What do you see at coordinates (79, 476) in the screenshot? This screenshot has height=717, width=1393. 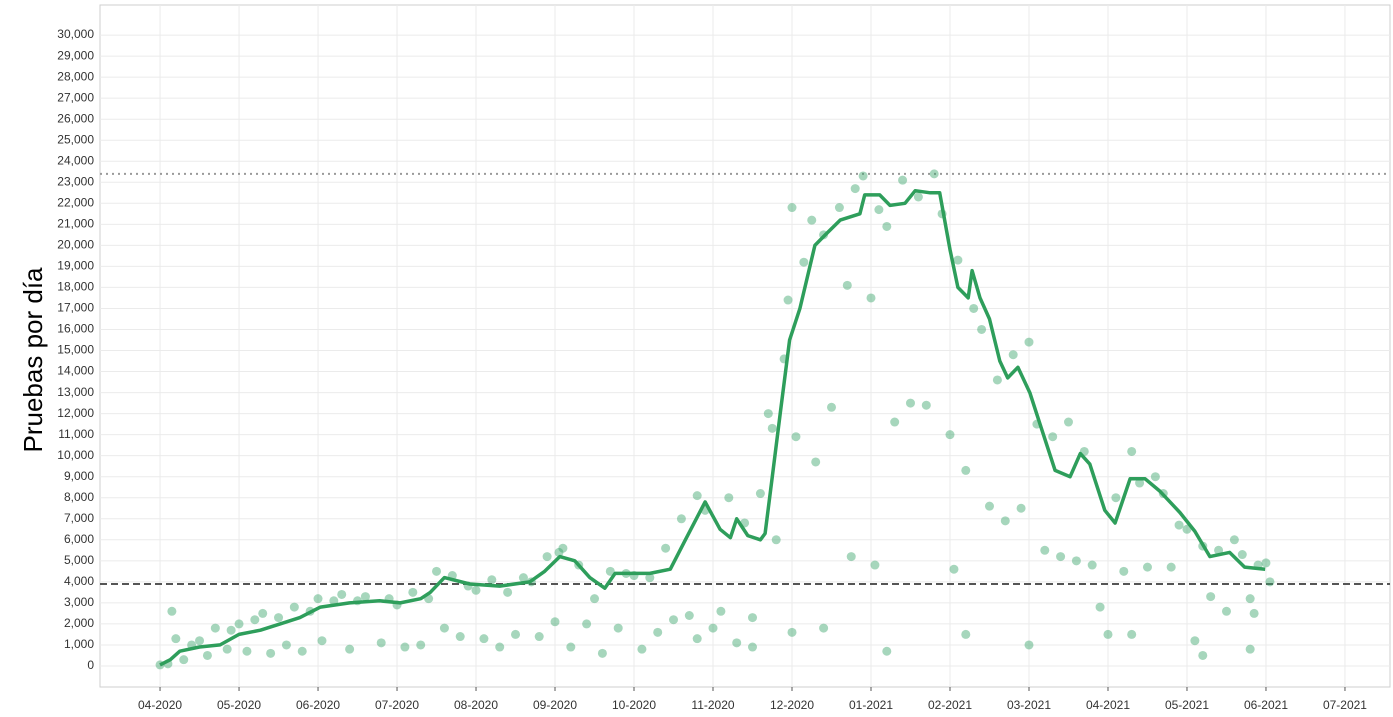 I see `y-tick-label: 9,000` at bounding box center [79, 476].